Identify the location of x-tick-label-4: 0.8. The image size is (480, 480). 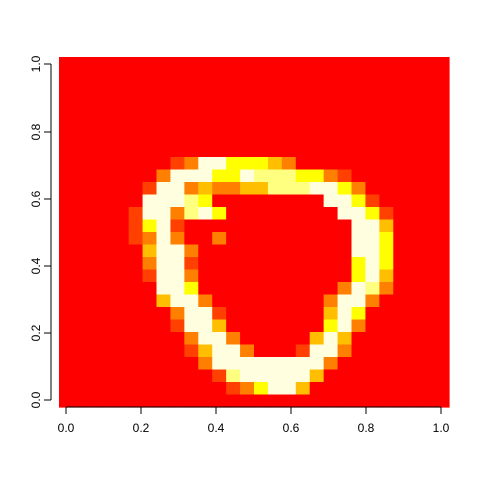
(366, 428).